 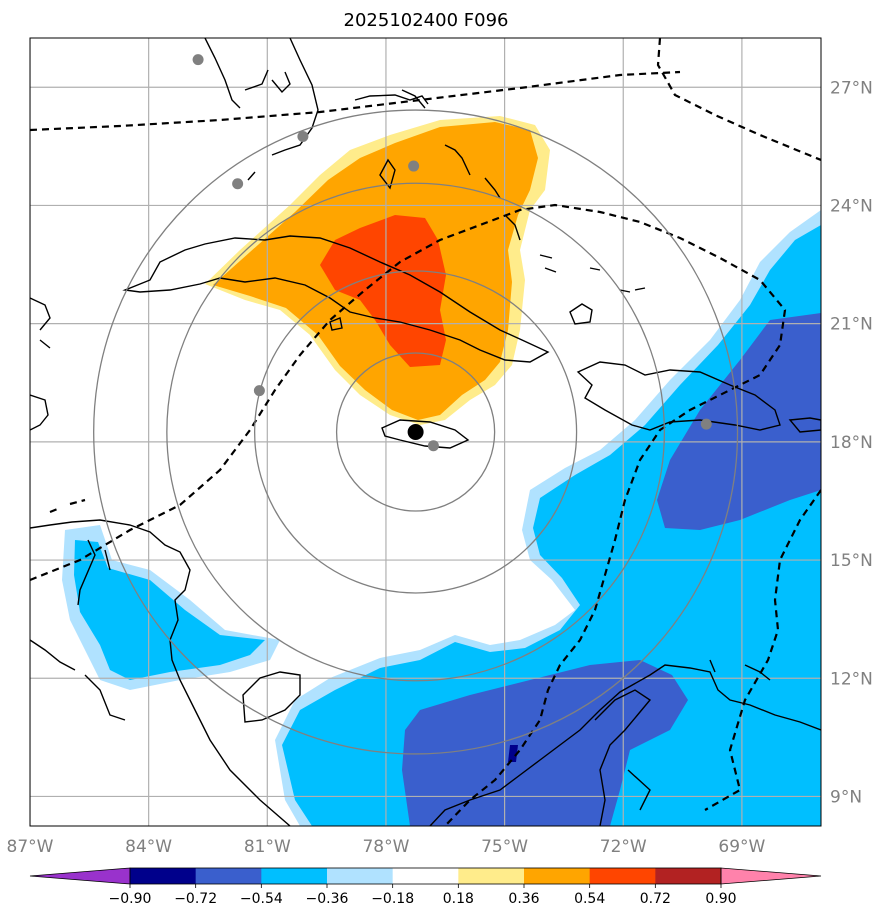 What do you see at coordinates (678, 396) in the screenshot?
I see `hispaniola-coast` at bounding box center [678, 396].